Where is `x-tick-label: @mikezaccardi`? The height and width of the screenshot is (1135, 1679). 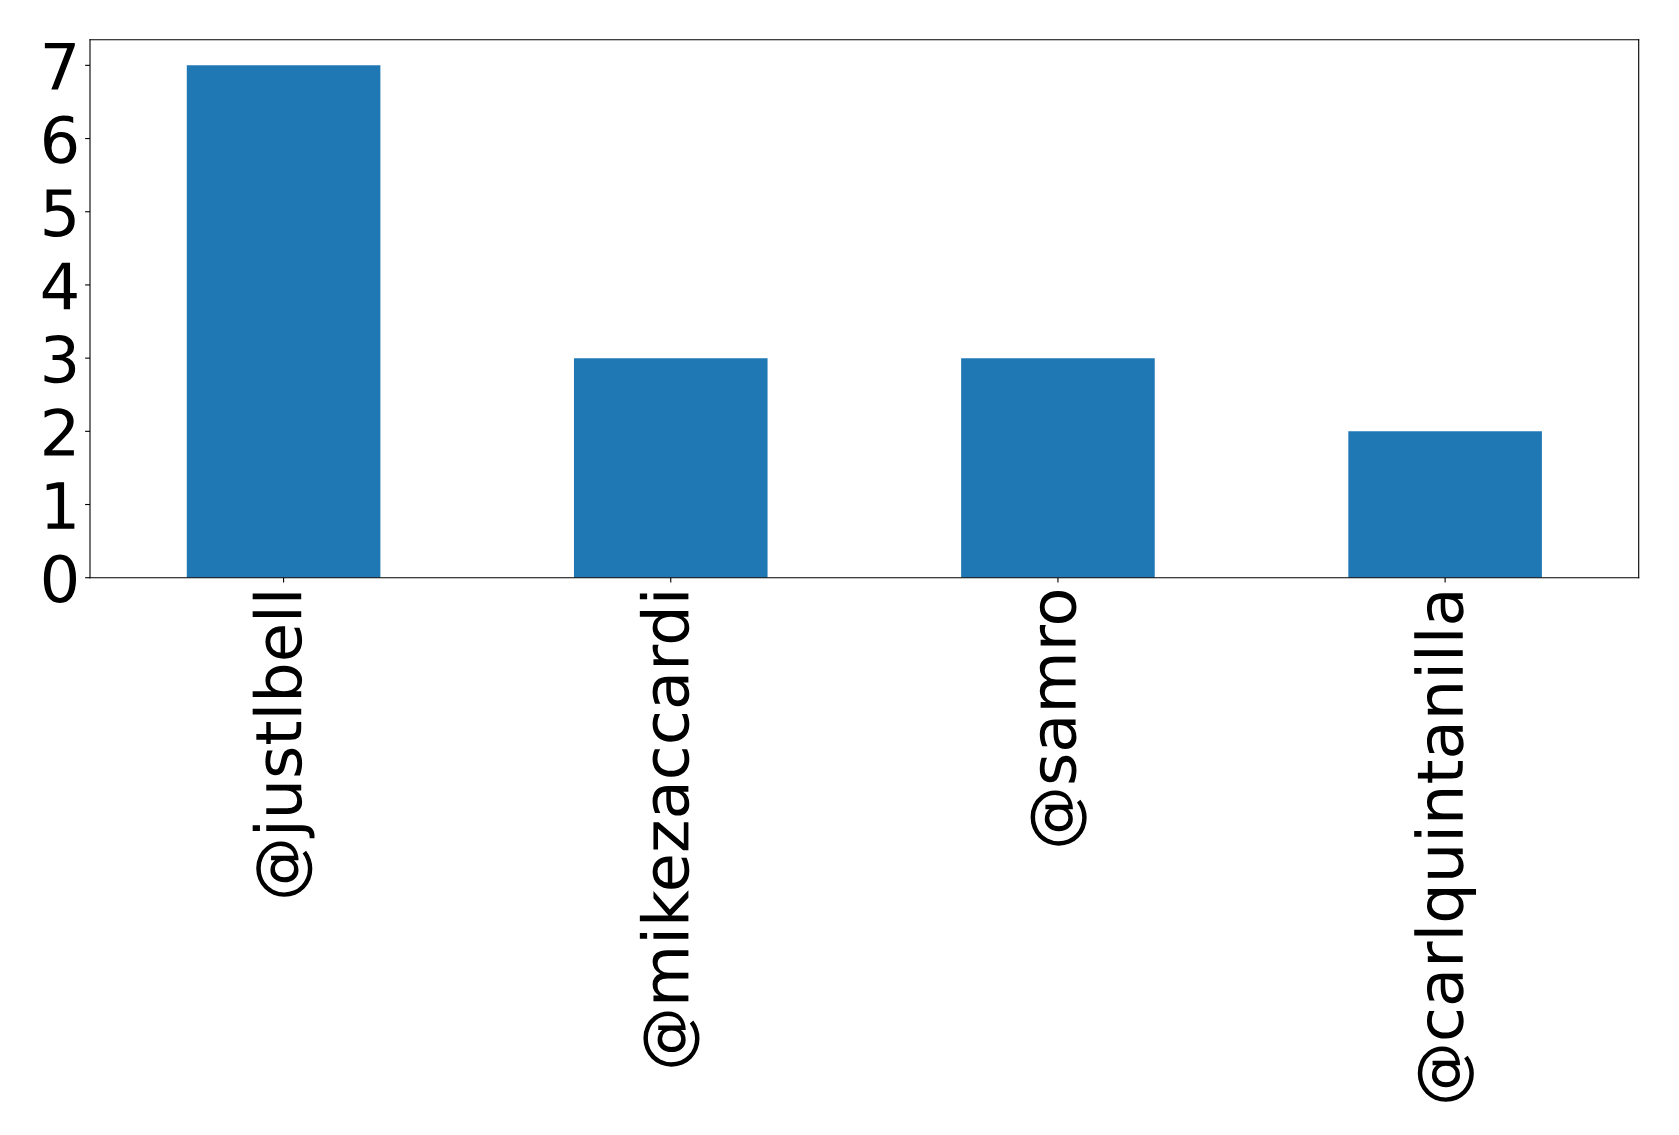 x-tick-label: @mikezaccardi is located at coordinates (669, 830).